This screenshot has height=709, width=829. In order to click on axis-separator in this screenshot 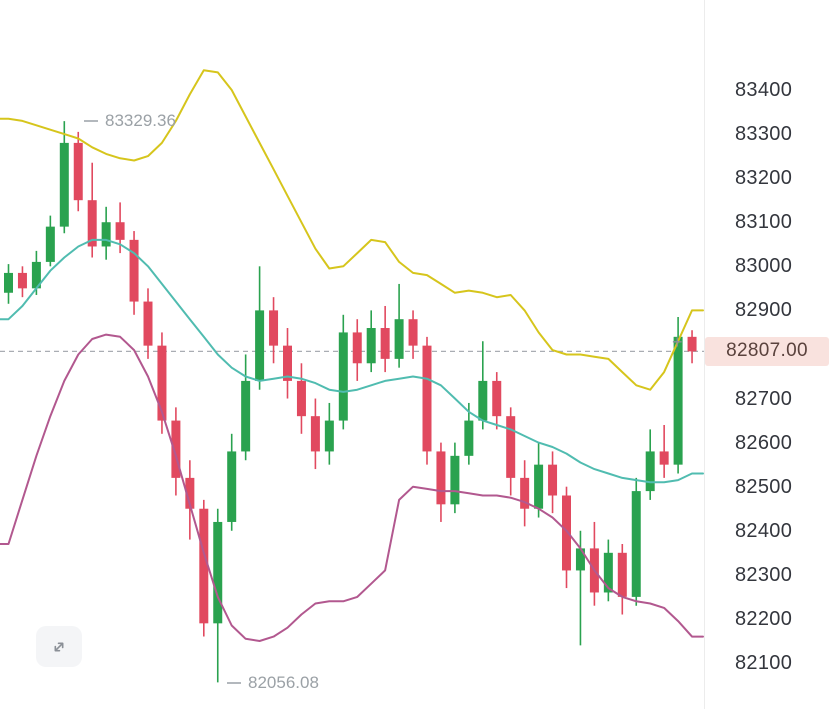, I will do `click(704, 354)`.